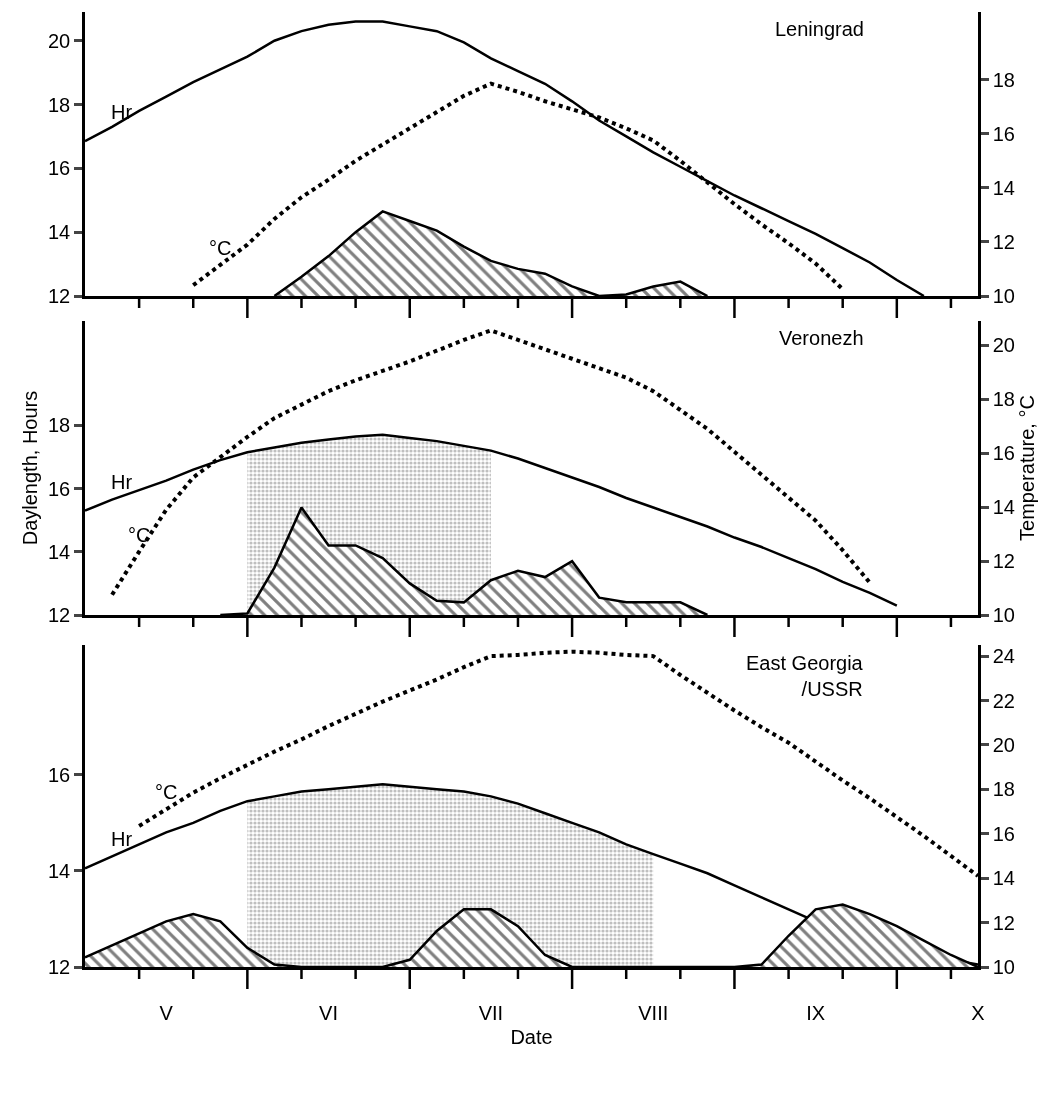 The width and height of the screenshot is (1056, 1102). What do you see at coordinates (1003, 656) in the screenshot?
I see `y2-tick-label: 24` at bounding box center [1003, 656].